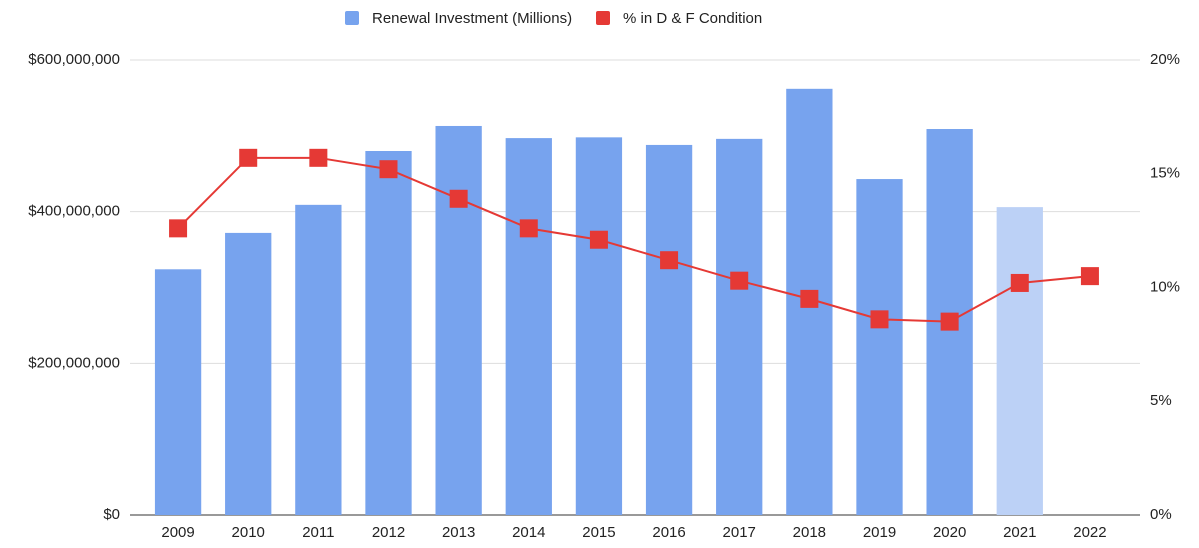 This screenshot has height=548, width=1199. Describe the element at coordinates (177, 532) in the screenshot. I see `x-tick-label: 2009` at that location.